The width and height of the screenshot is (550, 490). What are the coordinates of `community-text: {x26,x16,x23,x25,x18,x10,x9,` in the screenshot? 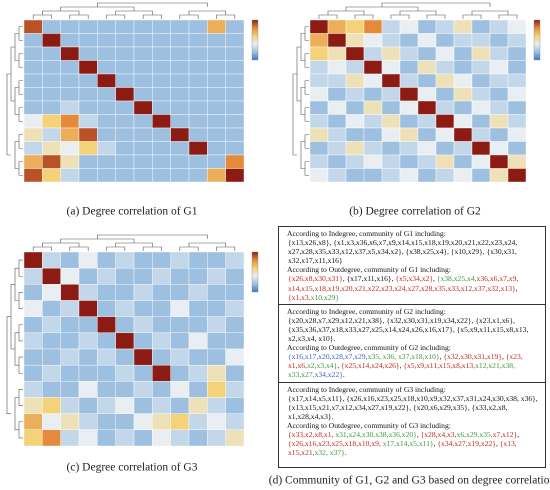 It's located at (334, 444).